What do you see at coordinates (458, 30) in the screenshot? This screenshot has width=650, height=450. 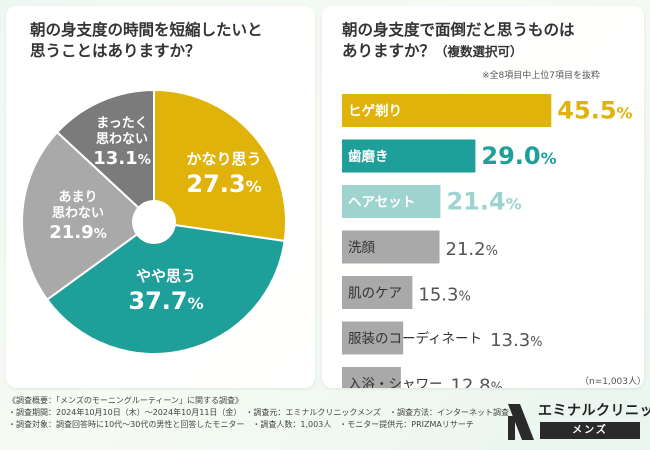 I see `bar-title-line-1: 朝の身支度で面倒だと思うものは` at bounding box center [458, 30].